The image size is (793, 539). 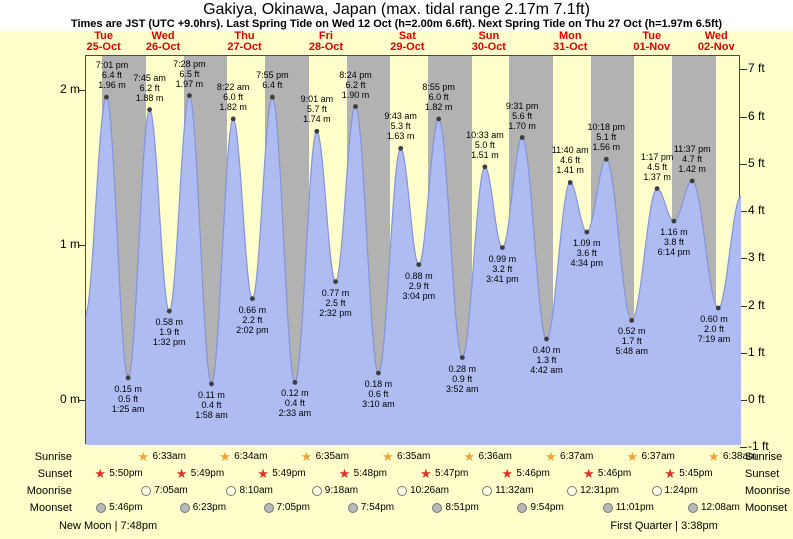 I want to click on y-axis-right-label: 5 ft, so click(x=756, y=162).